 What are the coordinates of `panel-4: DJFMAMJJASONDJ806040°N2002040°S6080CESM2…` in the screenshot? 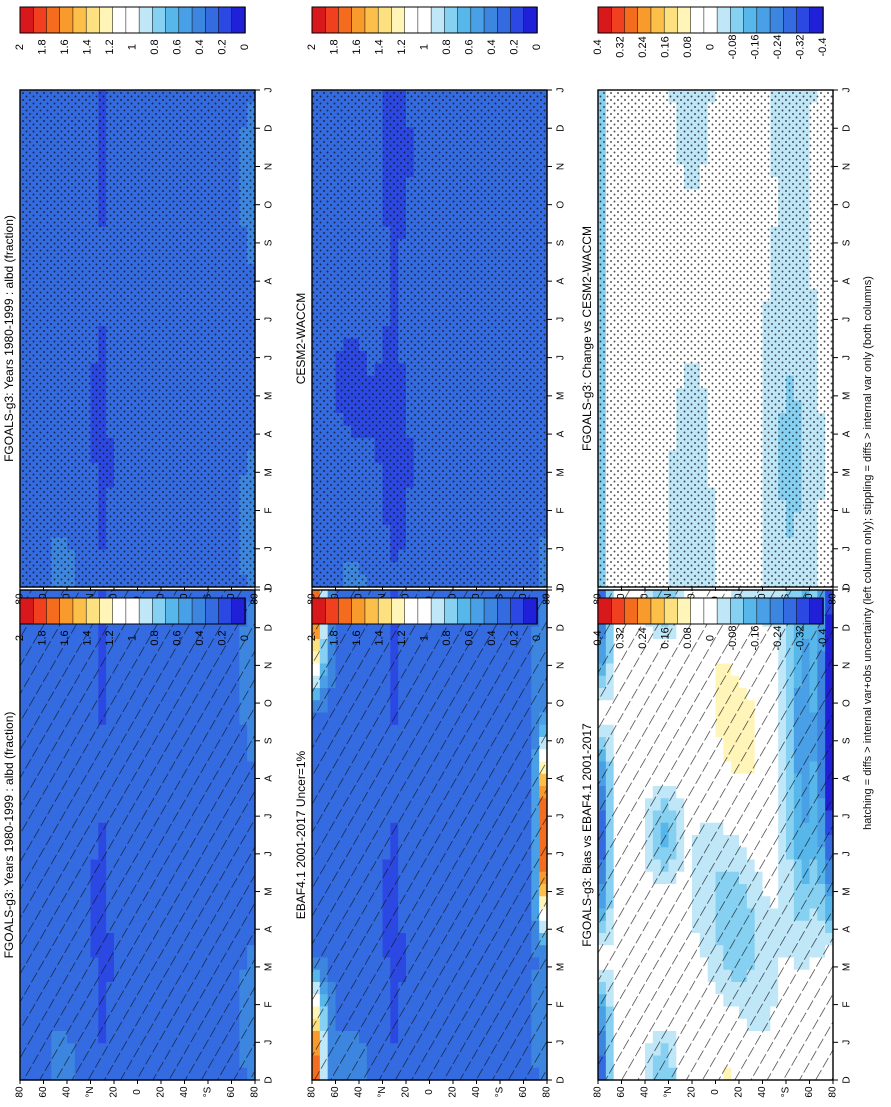 It's located at (430, 346).